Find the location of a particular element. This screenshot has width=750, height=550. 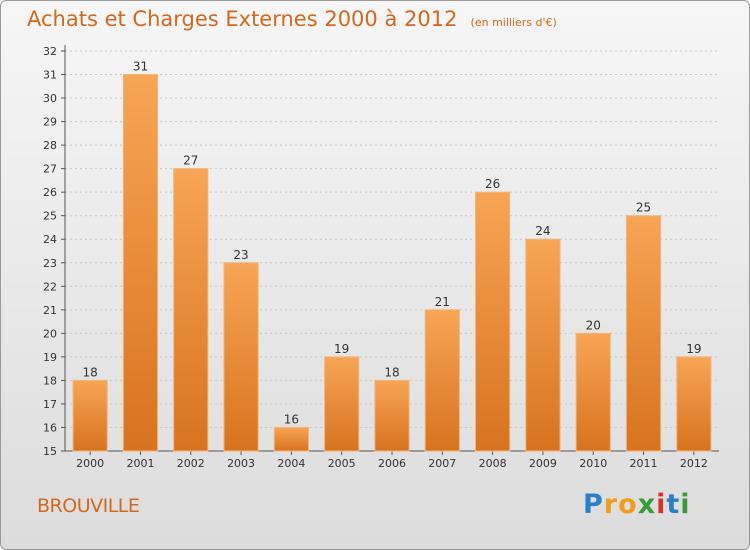

y-tick-label: 17 is located at coordinates (50, 404).